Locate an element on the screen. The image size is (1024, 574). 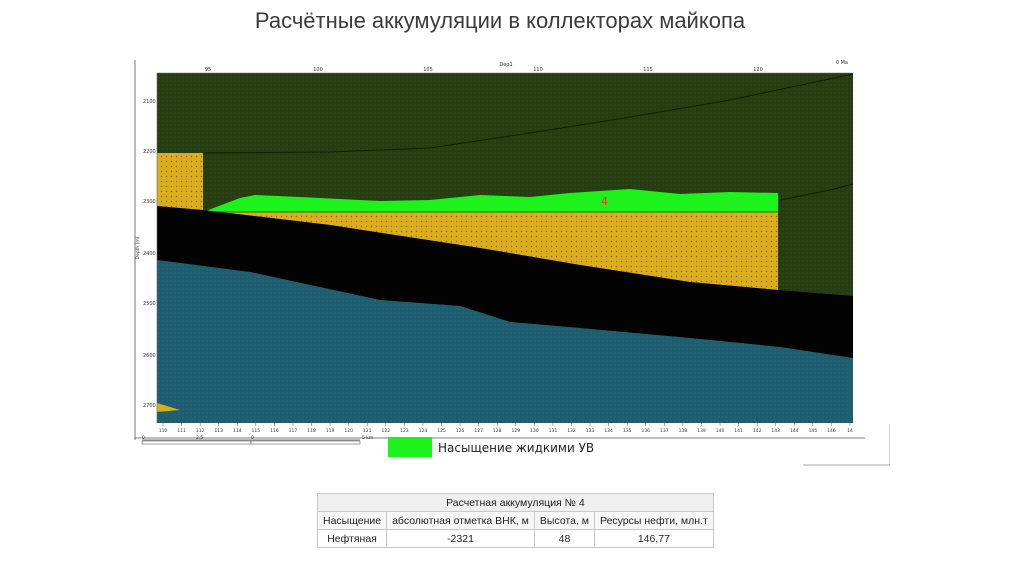
depth-tick-label: 2100 is located at coordinates (149, 102).